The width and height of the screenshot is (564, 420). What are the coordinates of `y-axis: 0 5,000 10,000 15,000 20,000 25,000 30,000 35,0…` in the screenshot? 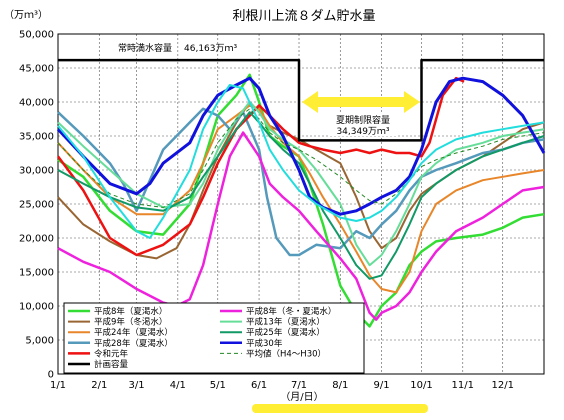 It's located at (36, 205).